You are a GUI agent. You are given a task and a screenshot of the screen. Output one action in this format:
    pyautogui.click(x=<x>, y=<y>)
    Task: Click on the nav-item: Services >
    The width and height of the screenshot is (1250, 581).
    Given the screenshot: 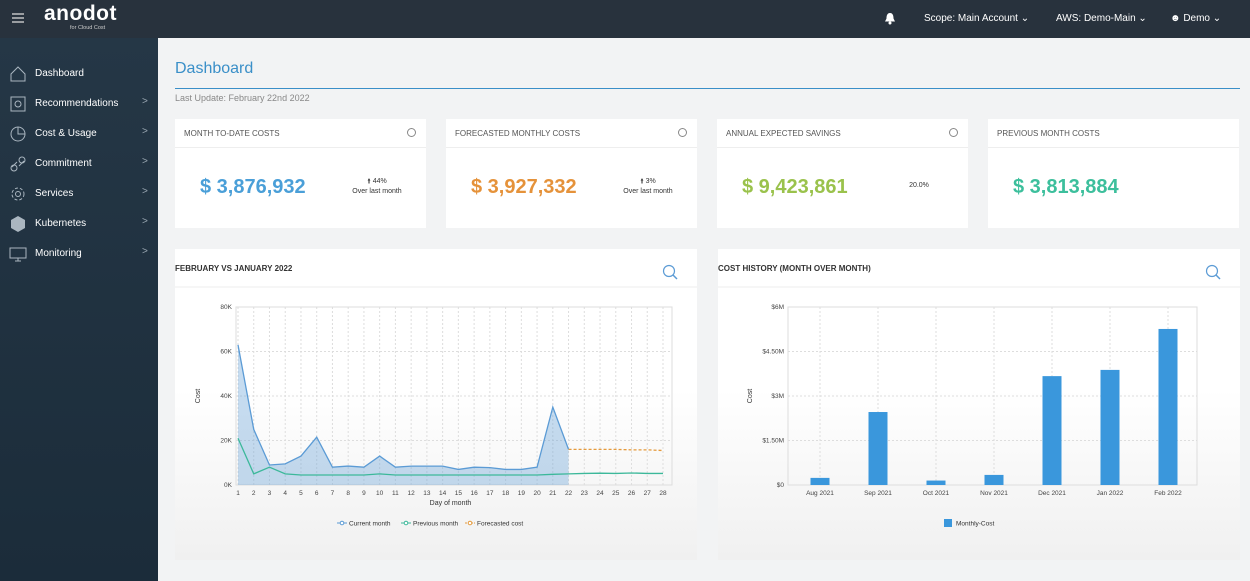 What is the action you would take?
    pyautogui.click(x=79, y=194)
    